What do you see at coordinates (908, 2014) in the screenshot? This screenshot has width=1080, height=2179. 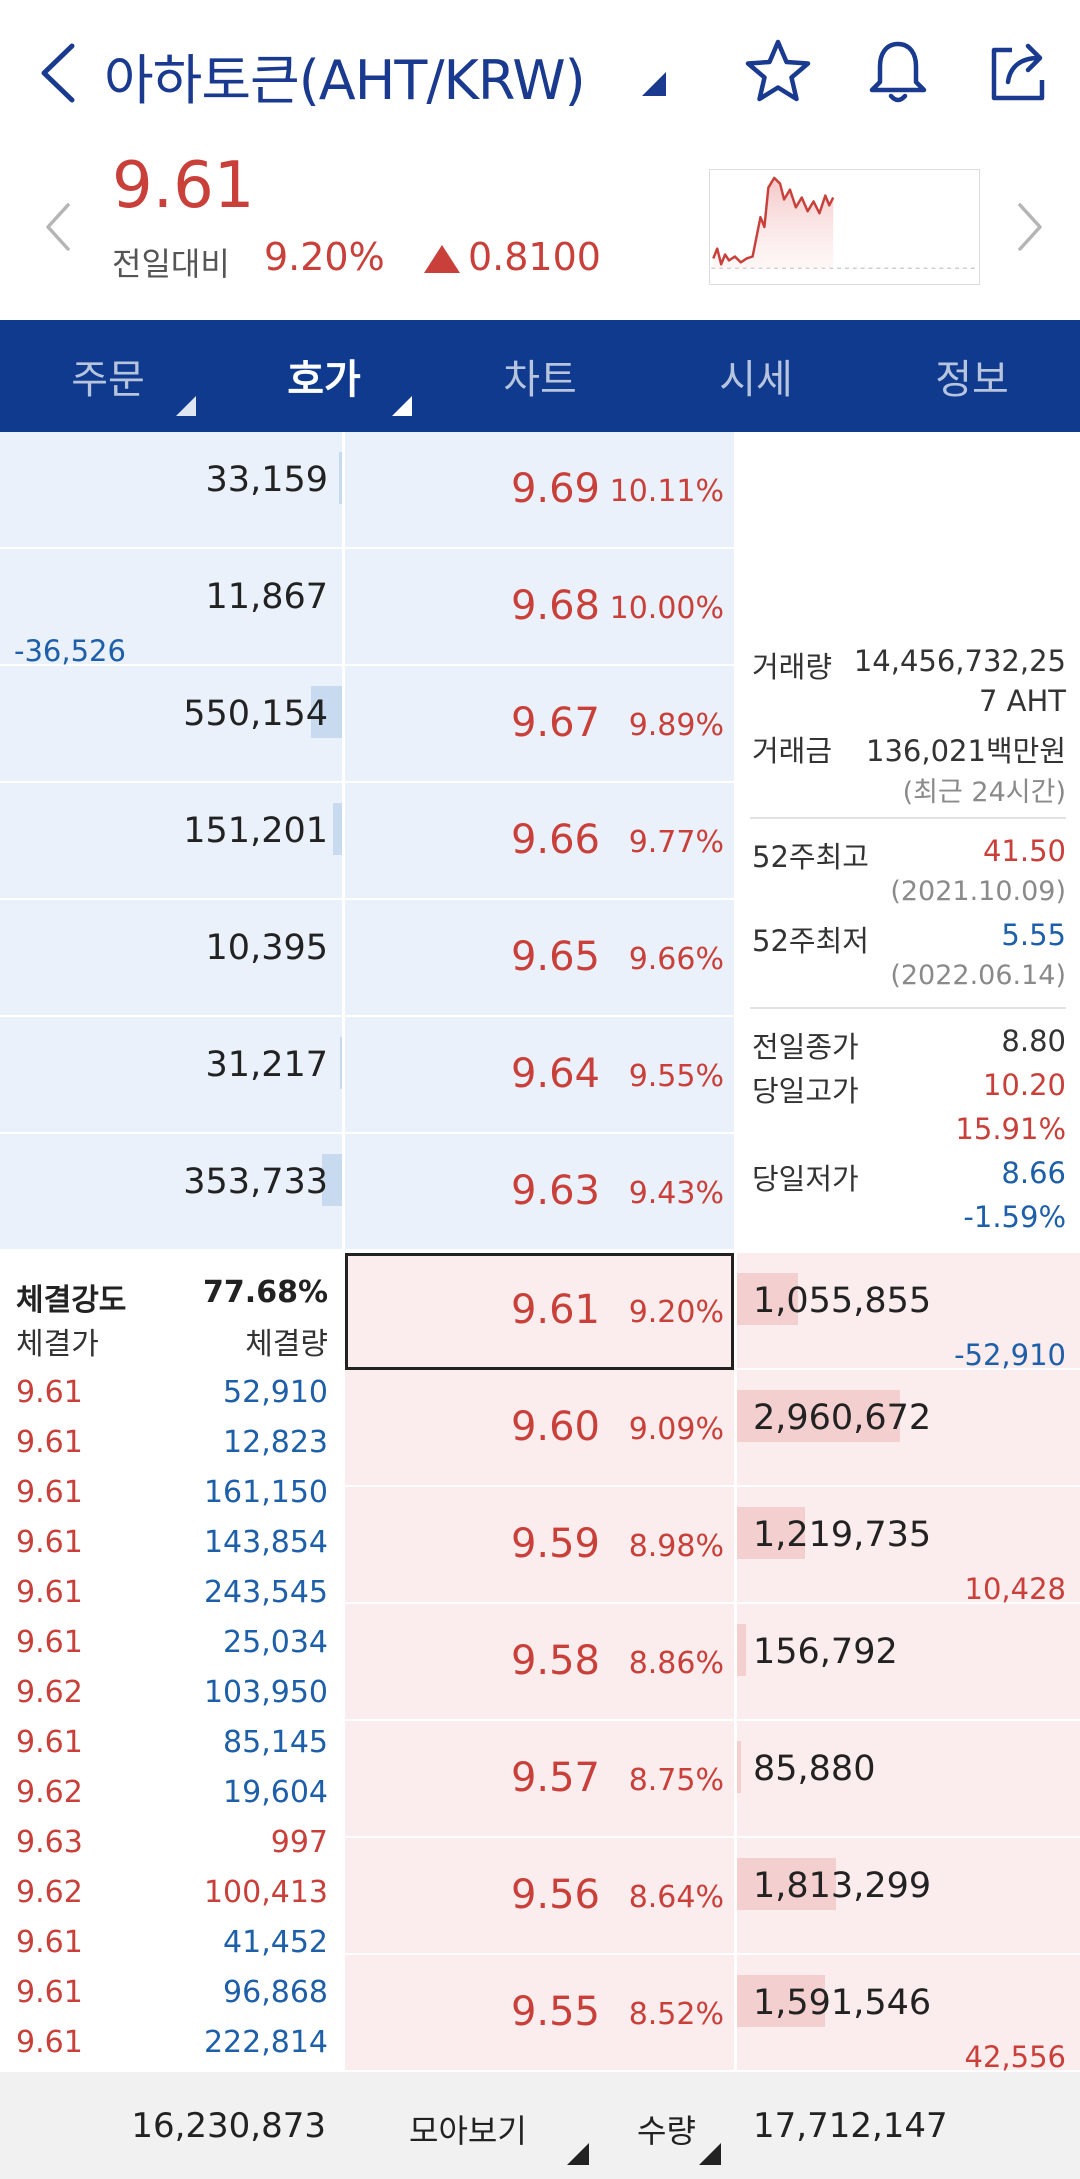 I see `bid-qty-cell: 1,591,546 42,556` at bounding box center [908, 2014].